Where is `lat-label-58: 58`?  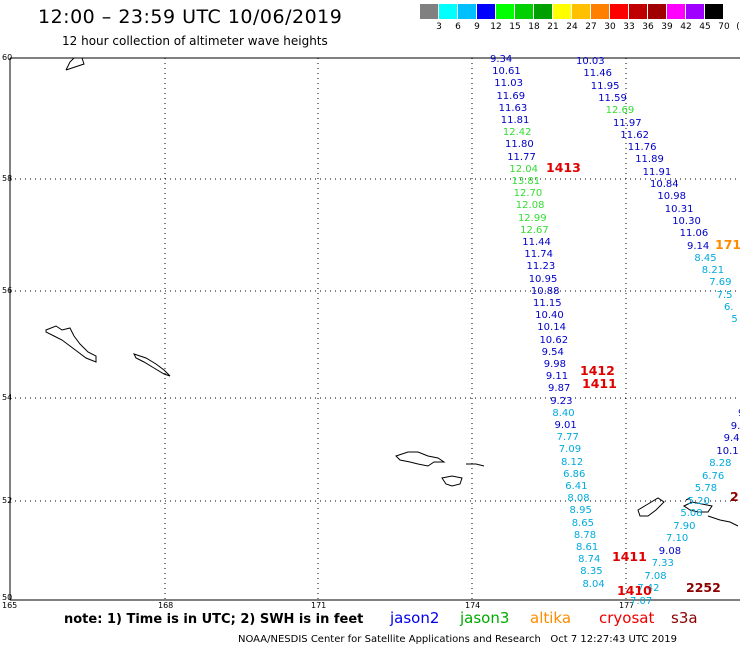
lat-label-58: 58 is located at coordinates (7, 178).